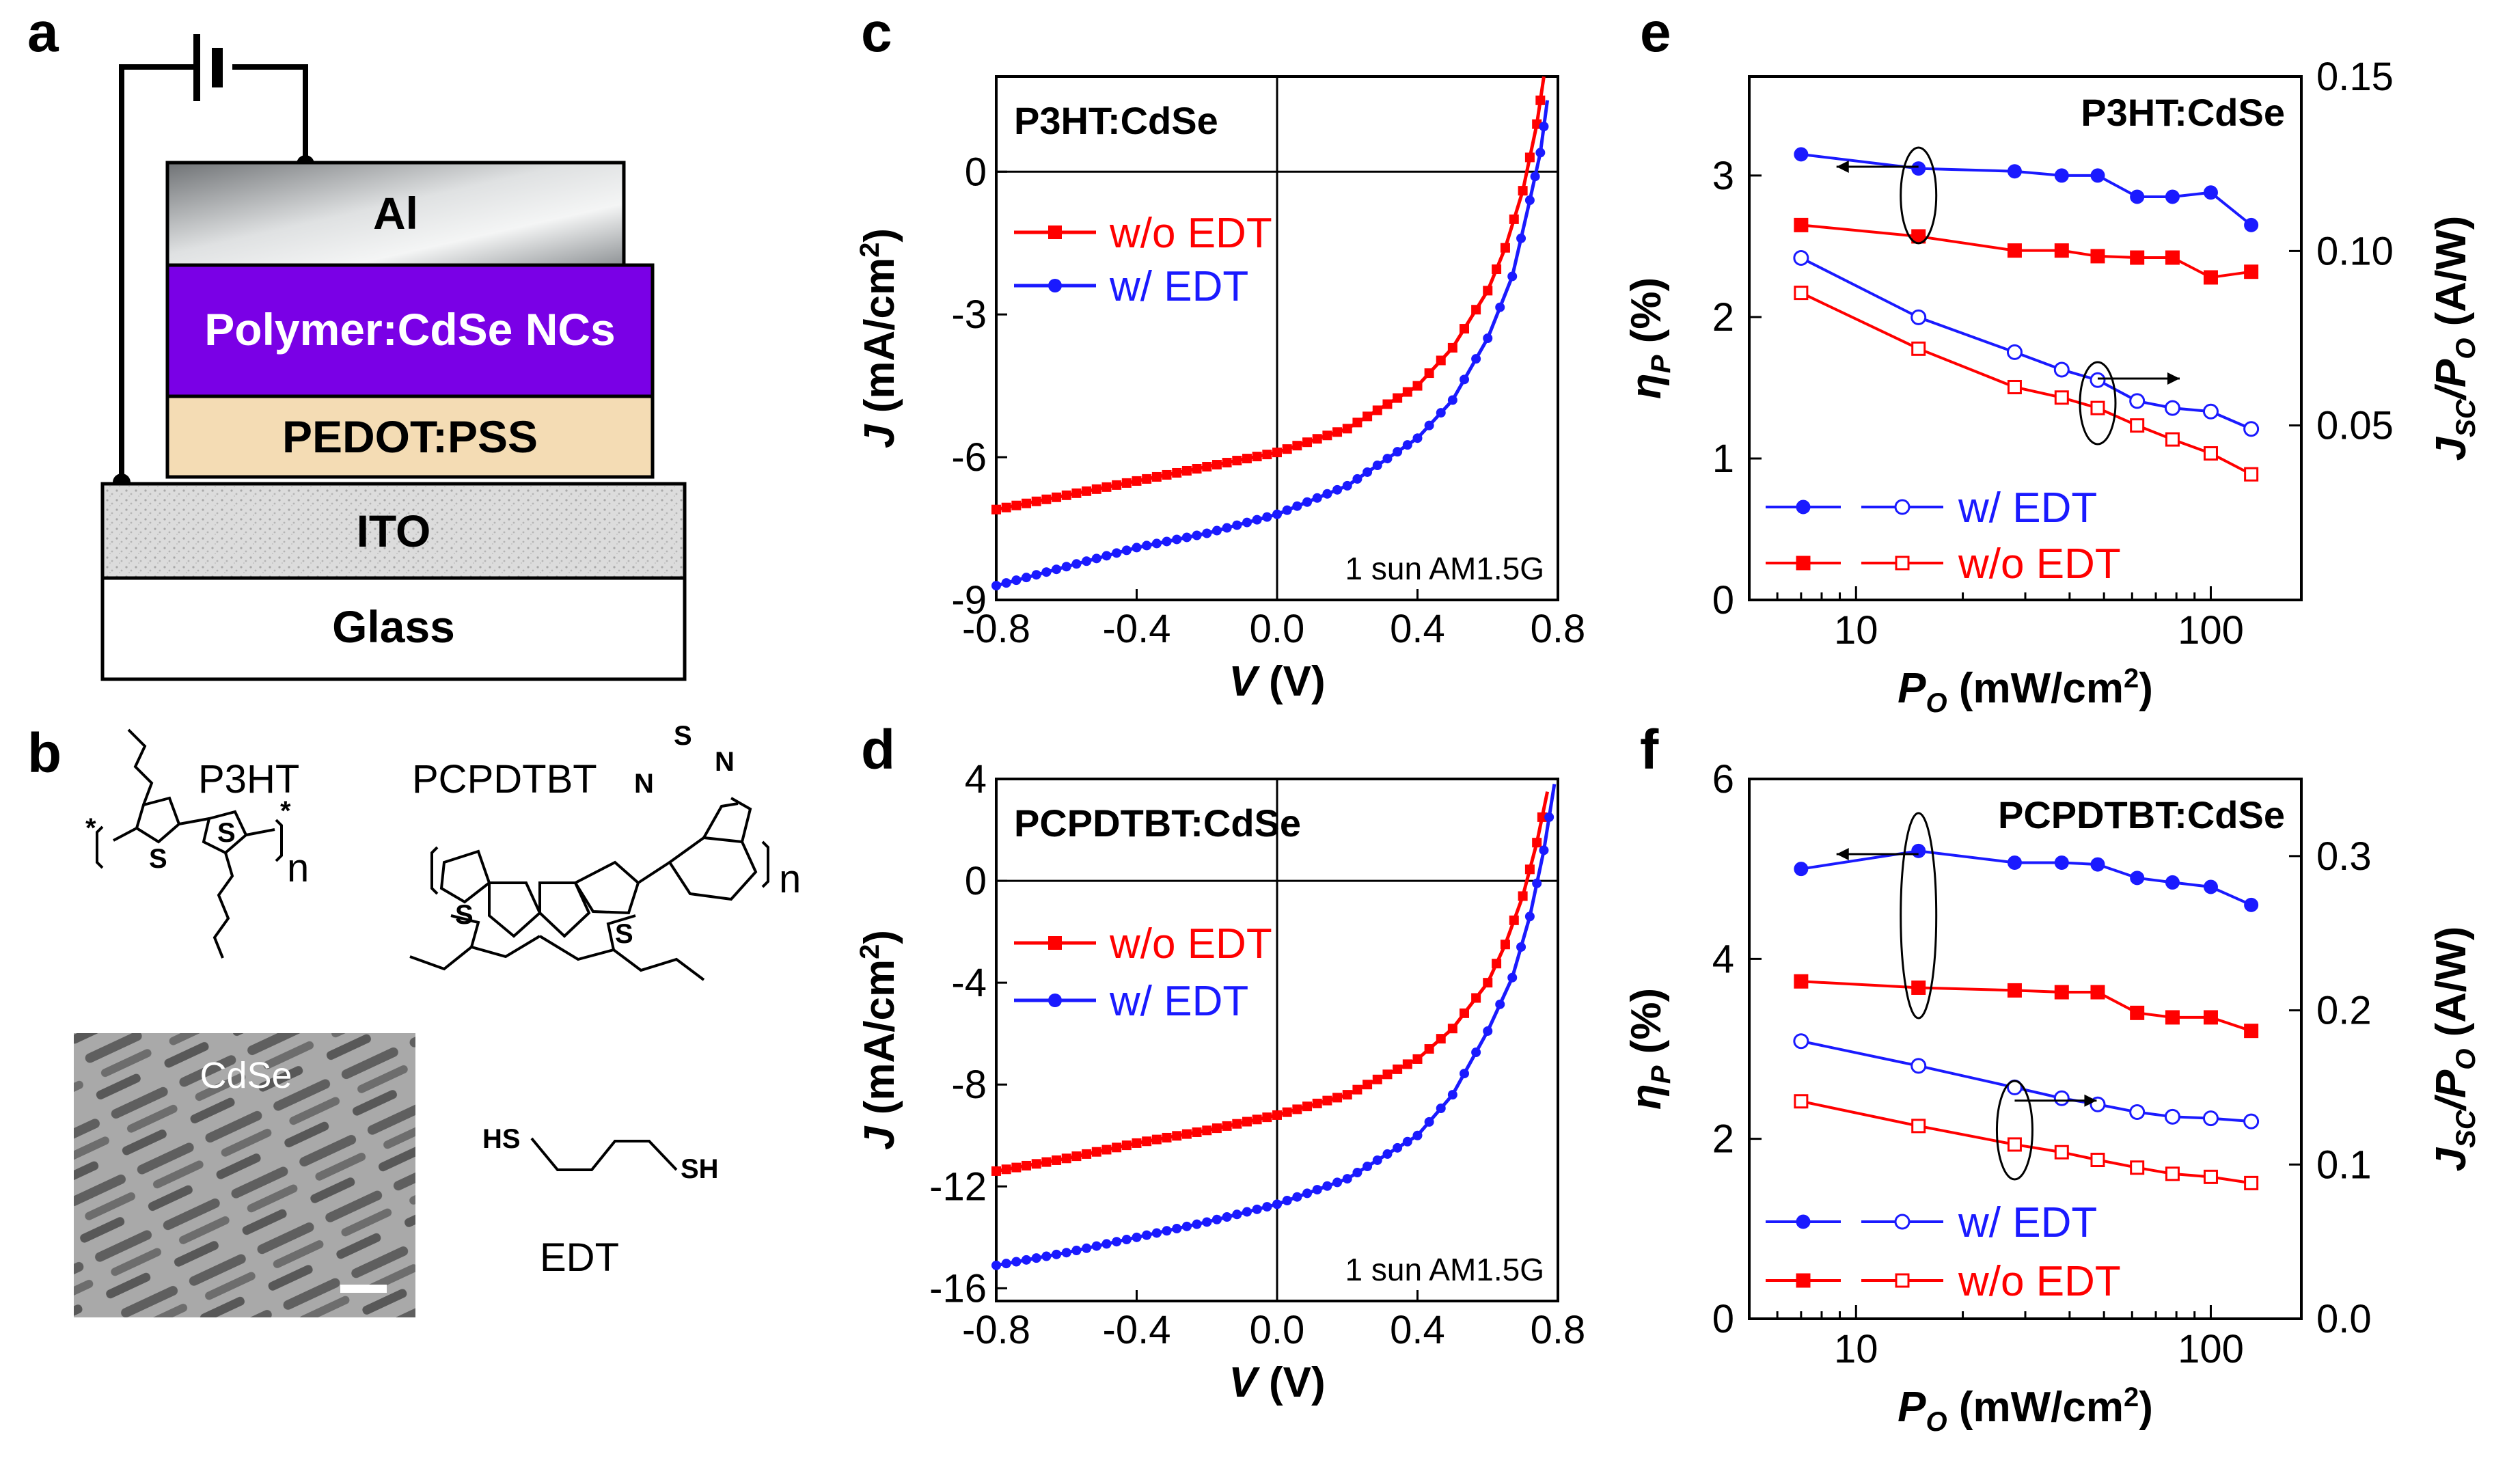 The image size is (2520, 1465). Describe the element at coordinates (248, 780) in the screenshot. I see `p3ht-label: P3HT` at that location.